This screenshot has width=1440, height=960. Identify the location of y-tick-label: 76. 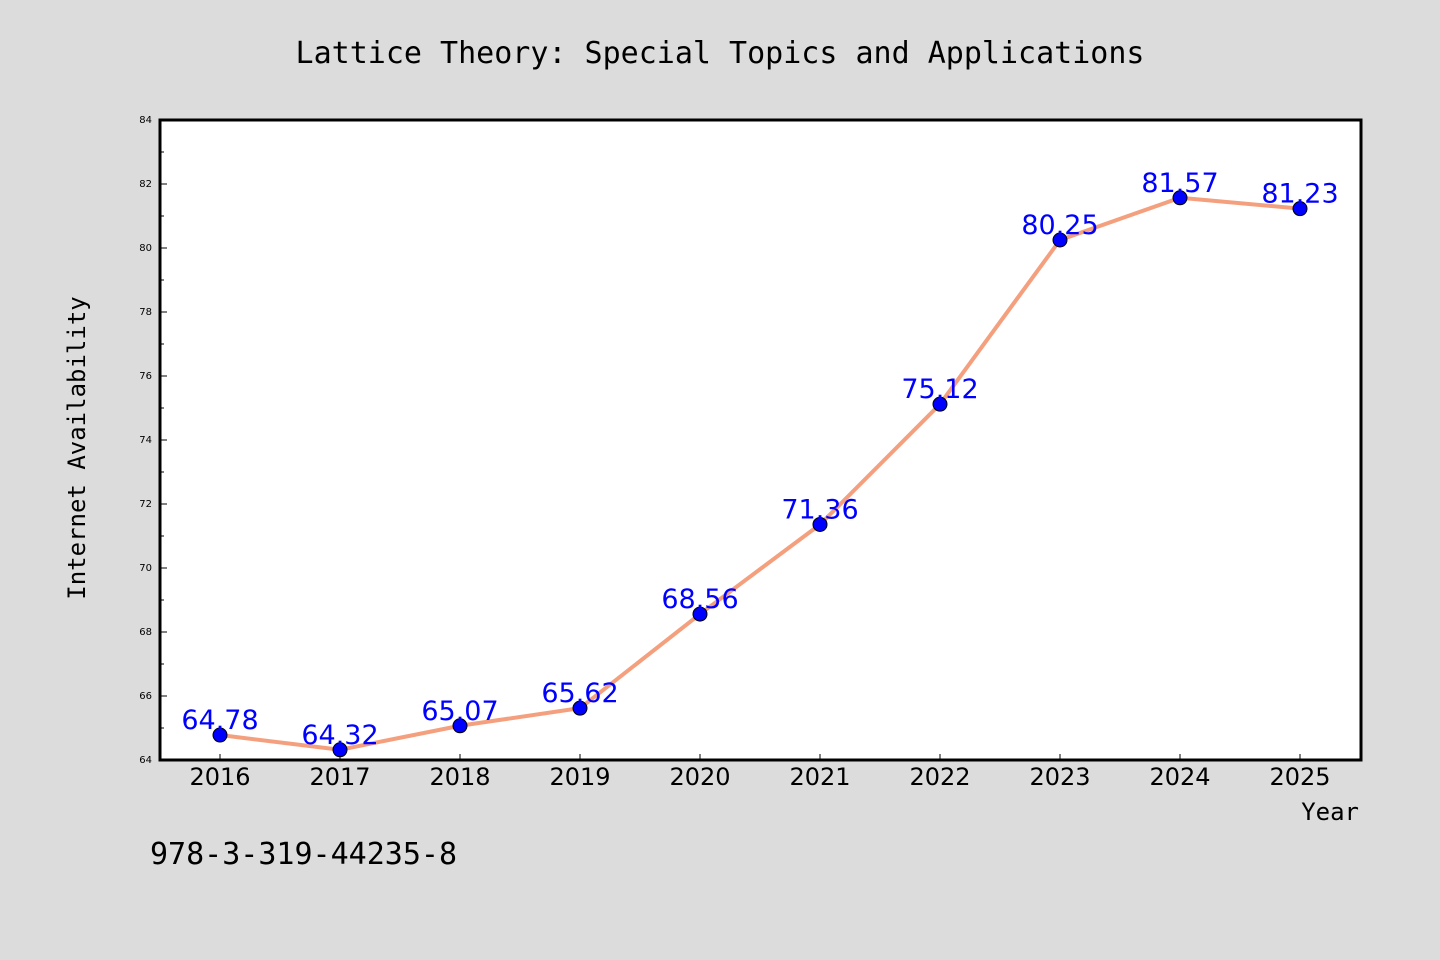
(145, 376).